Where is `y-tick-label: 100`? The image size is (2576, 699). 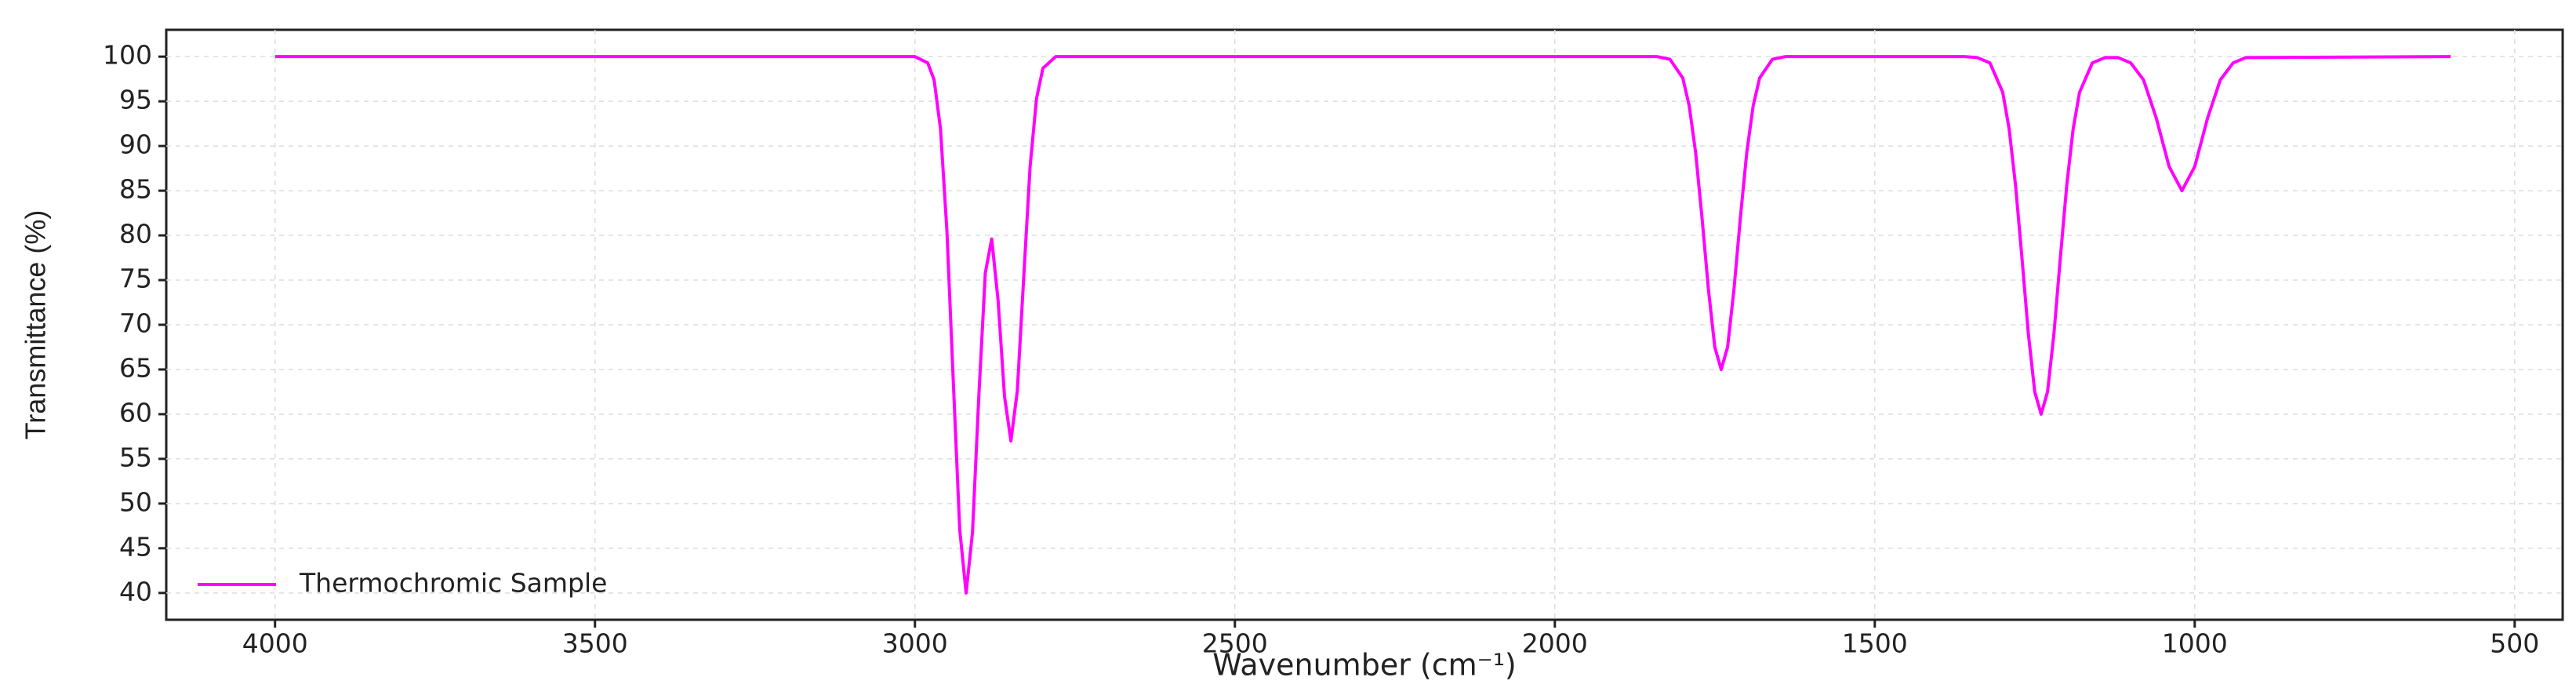 y-tick-label: 100 is located at coordinates (127, 55).